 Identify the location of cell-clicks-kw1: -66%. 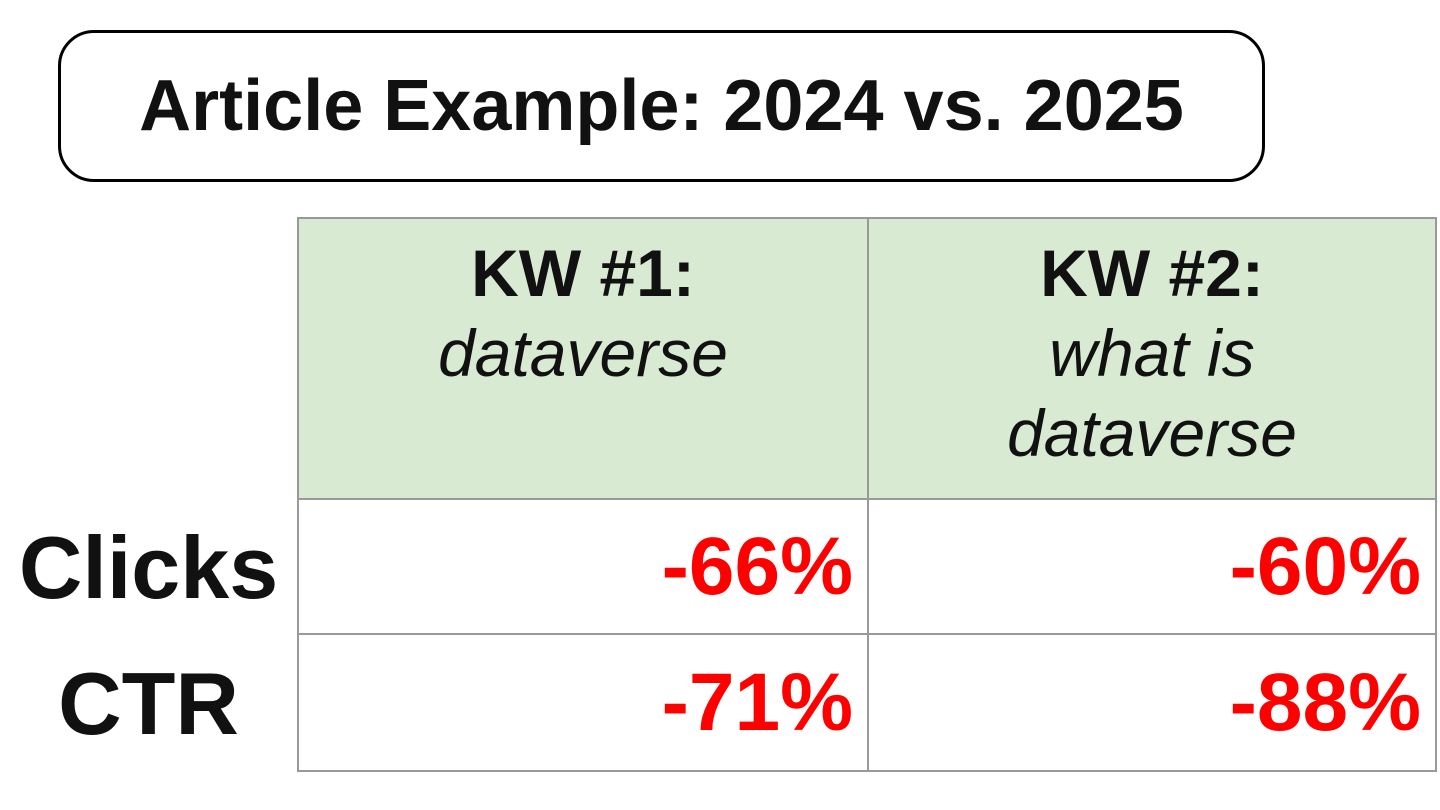
(582, 567).